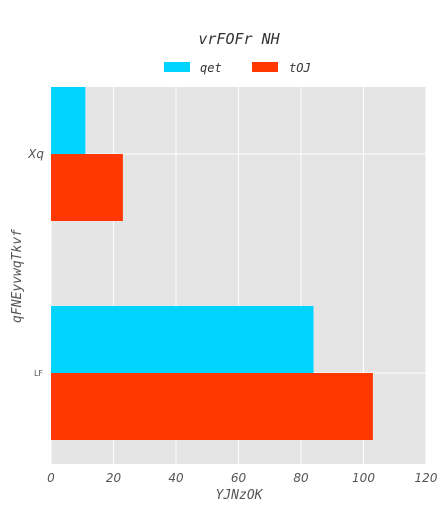 The width and height of the screenshot is (448, 512). What do you see at coordinates (240, 495) in the screenshot?
I see `x-axis-label: YJNzOK` at bounding box center [240, 495].